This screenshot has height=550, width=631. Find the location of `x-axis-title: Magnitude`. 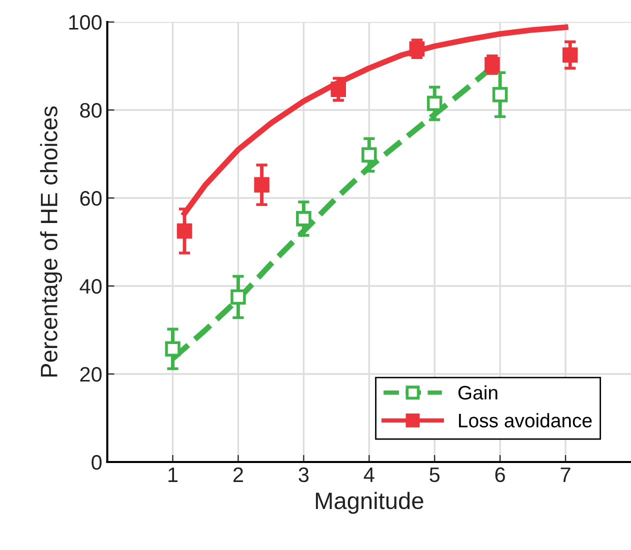

x-axis-title: Magnitude is located at coordinates (370, 503).